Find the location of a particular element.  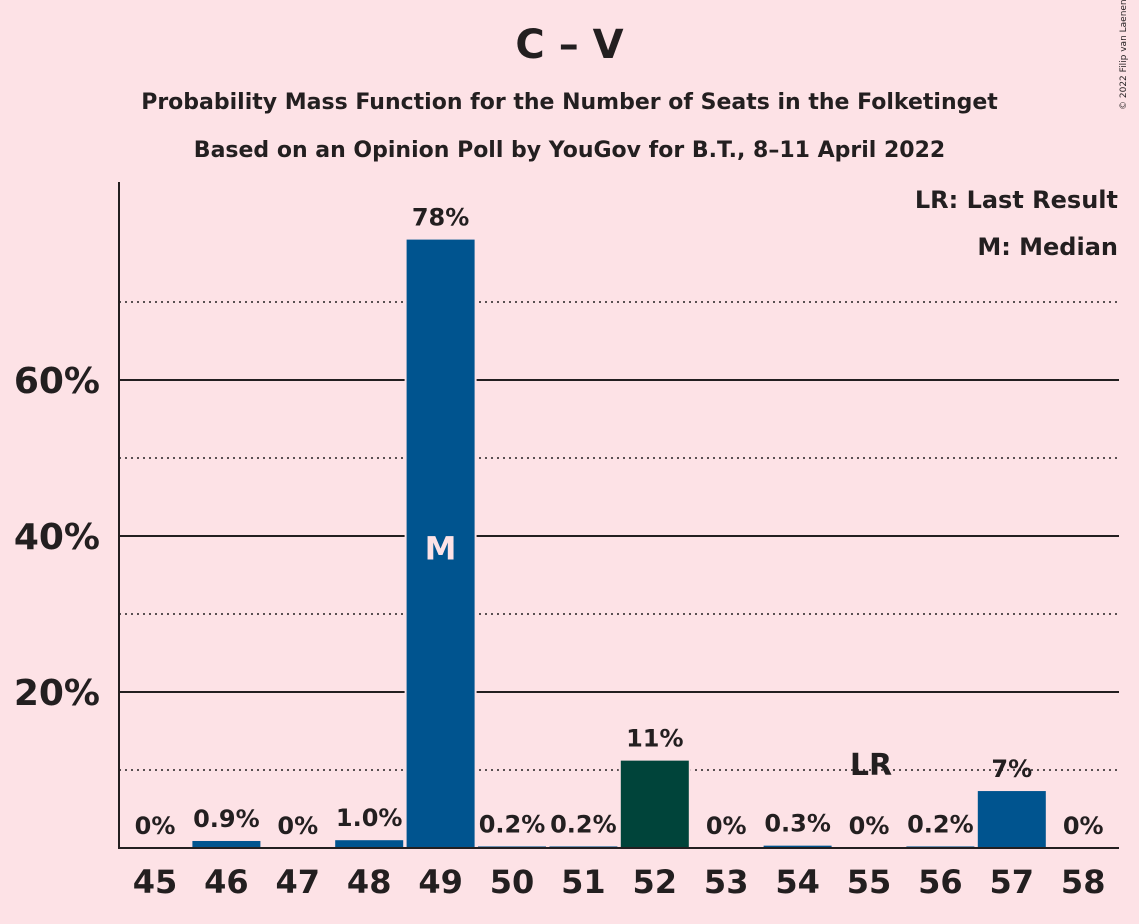

legend-median: M: Median is located at coordinates (1047, 247).